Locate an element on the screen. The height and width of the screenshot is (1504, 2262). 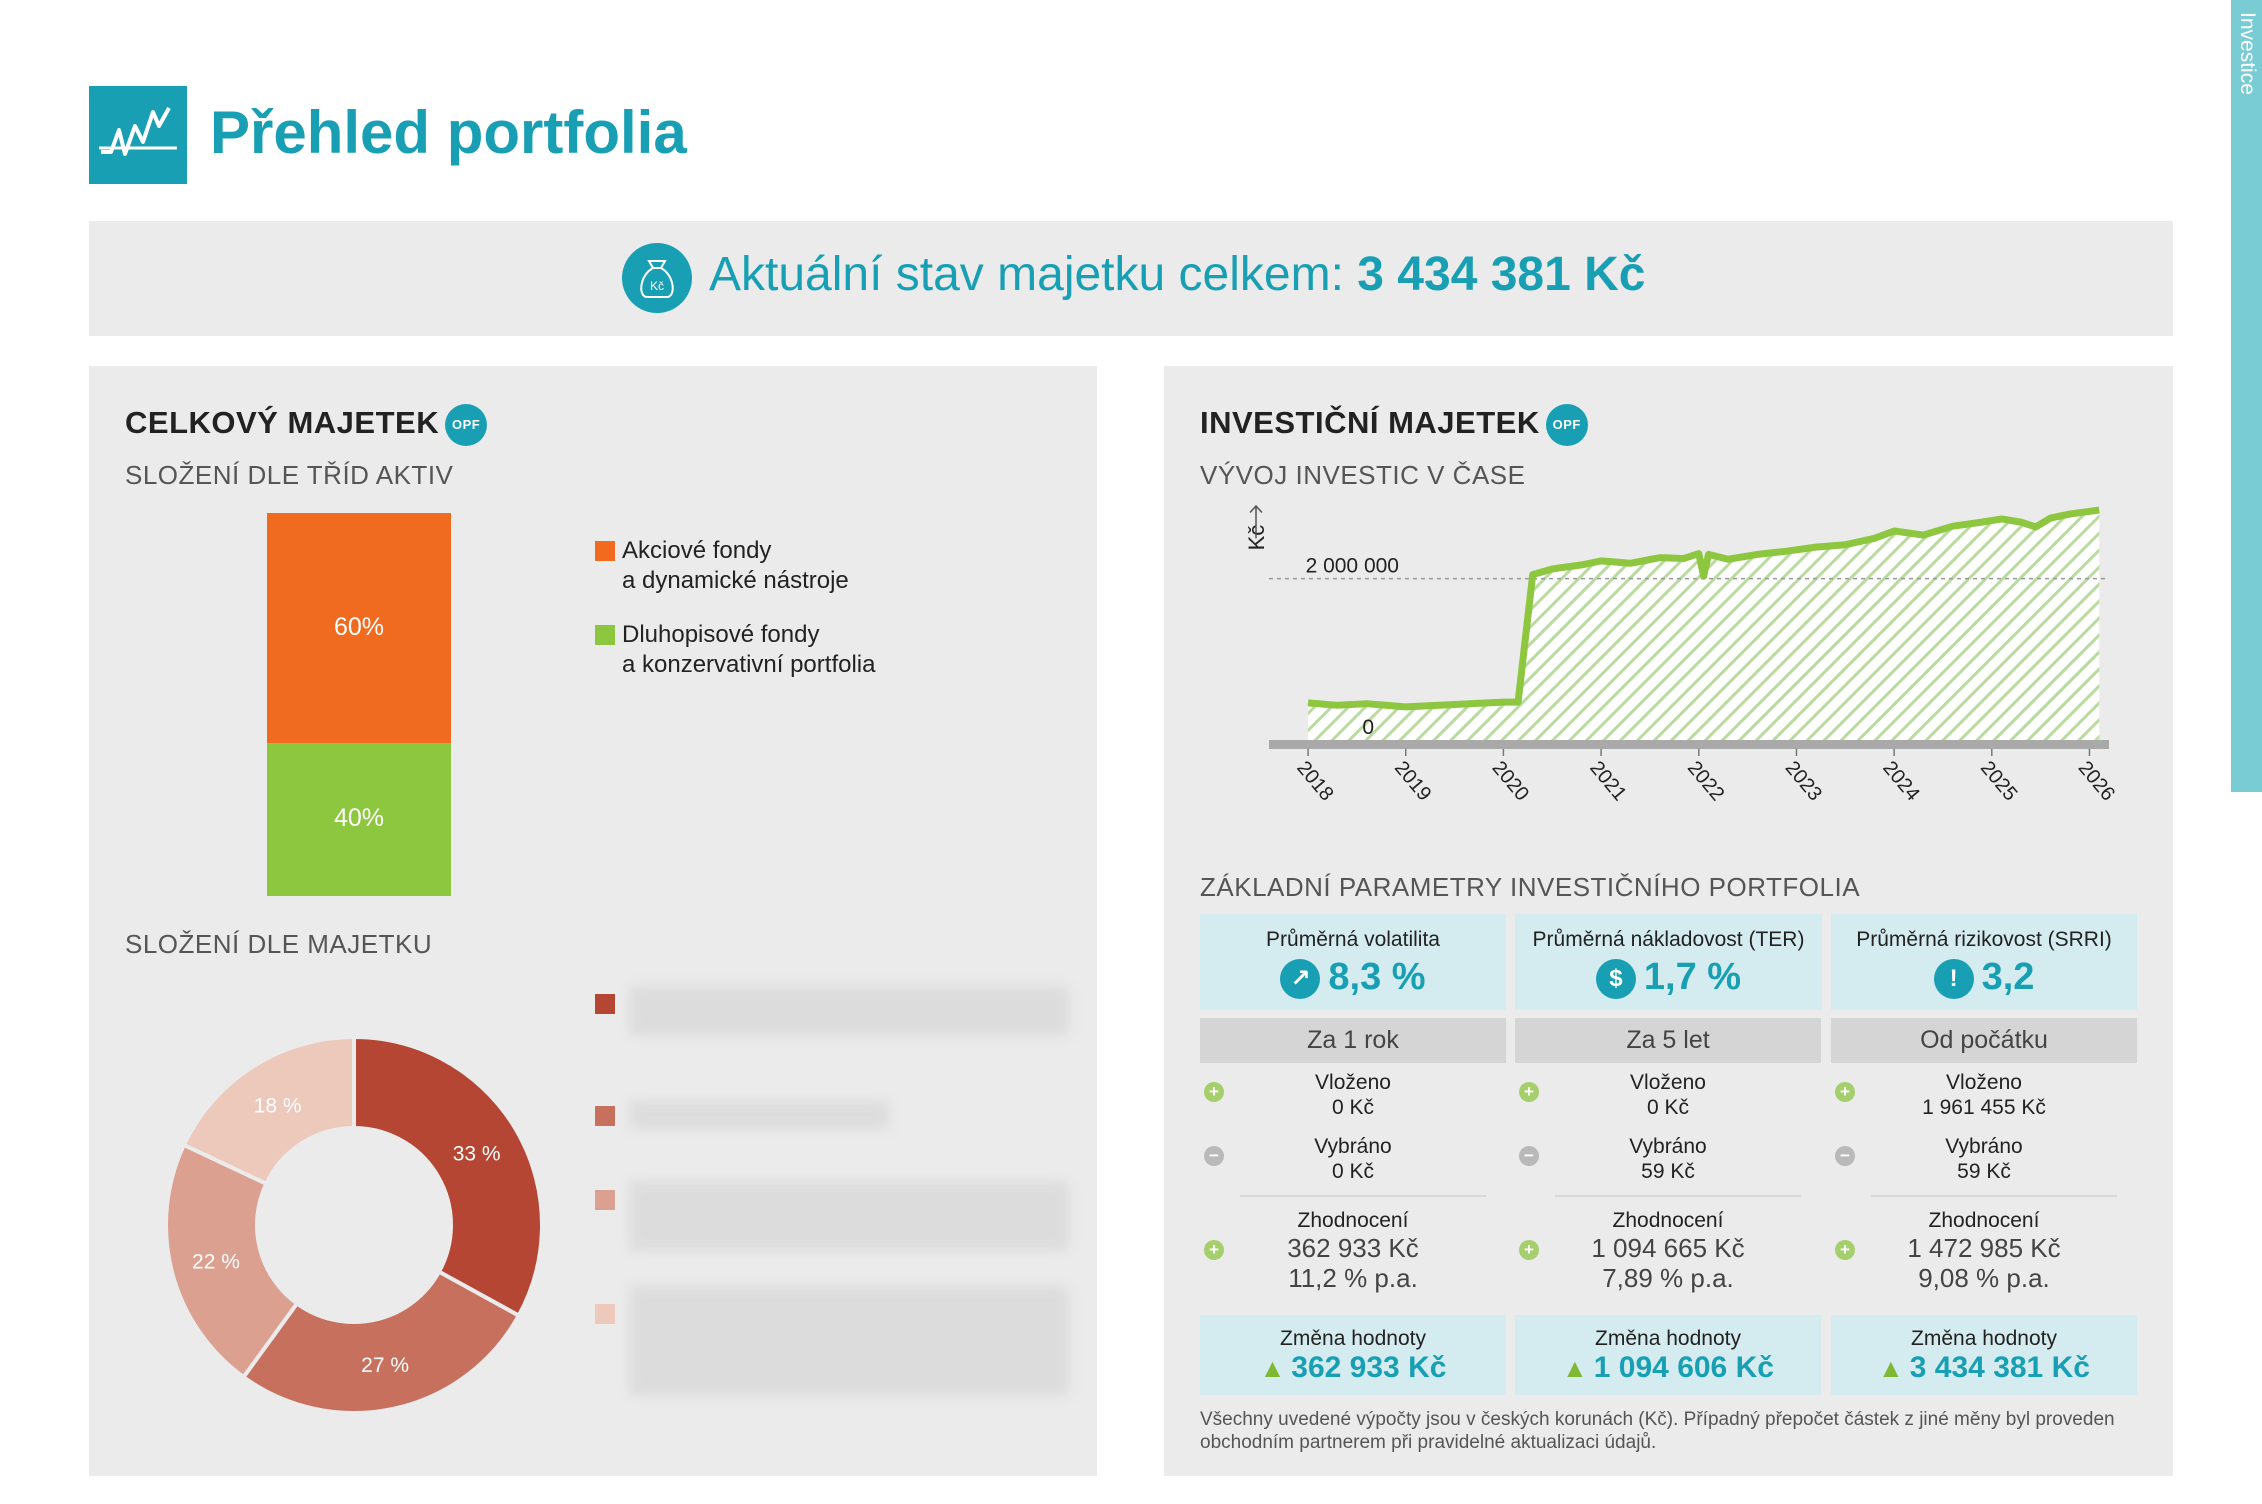
volatility-icon: ↗ is located at coordinates (1300, 978).